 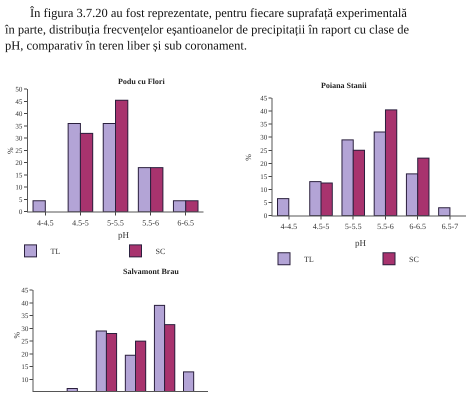 What do you see at coordinates (450, 227) in the screenshot?
I see `x-tick-label: 6.5-7` at bounding box center [450, 227].